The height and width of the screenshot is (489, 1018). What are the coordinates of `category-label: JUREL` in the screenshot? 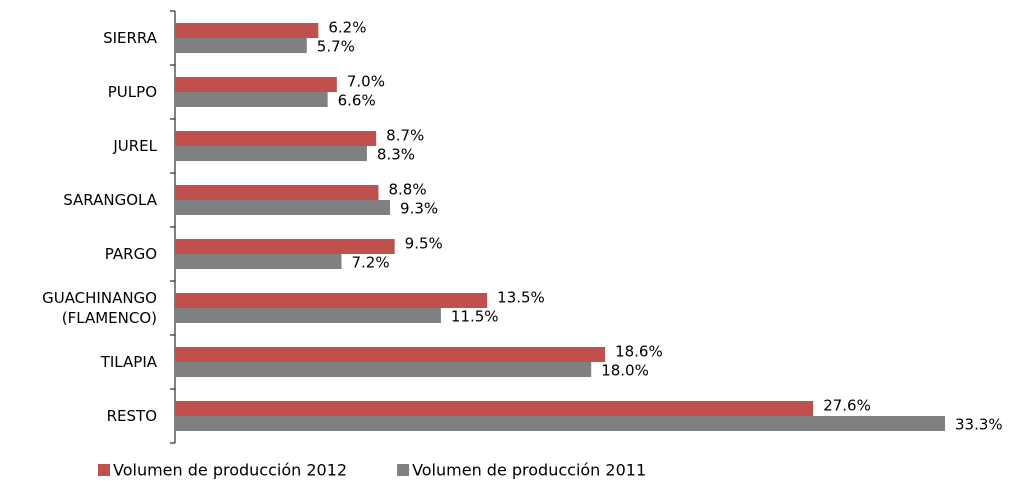 It's located at (135, 146).